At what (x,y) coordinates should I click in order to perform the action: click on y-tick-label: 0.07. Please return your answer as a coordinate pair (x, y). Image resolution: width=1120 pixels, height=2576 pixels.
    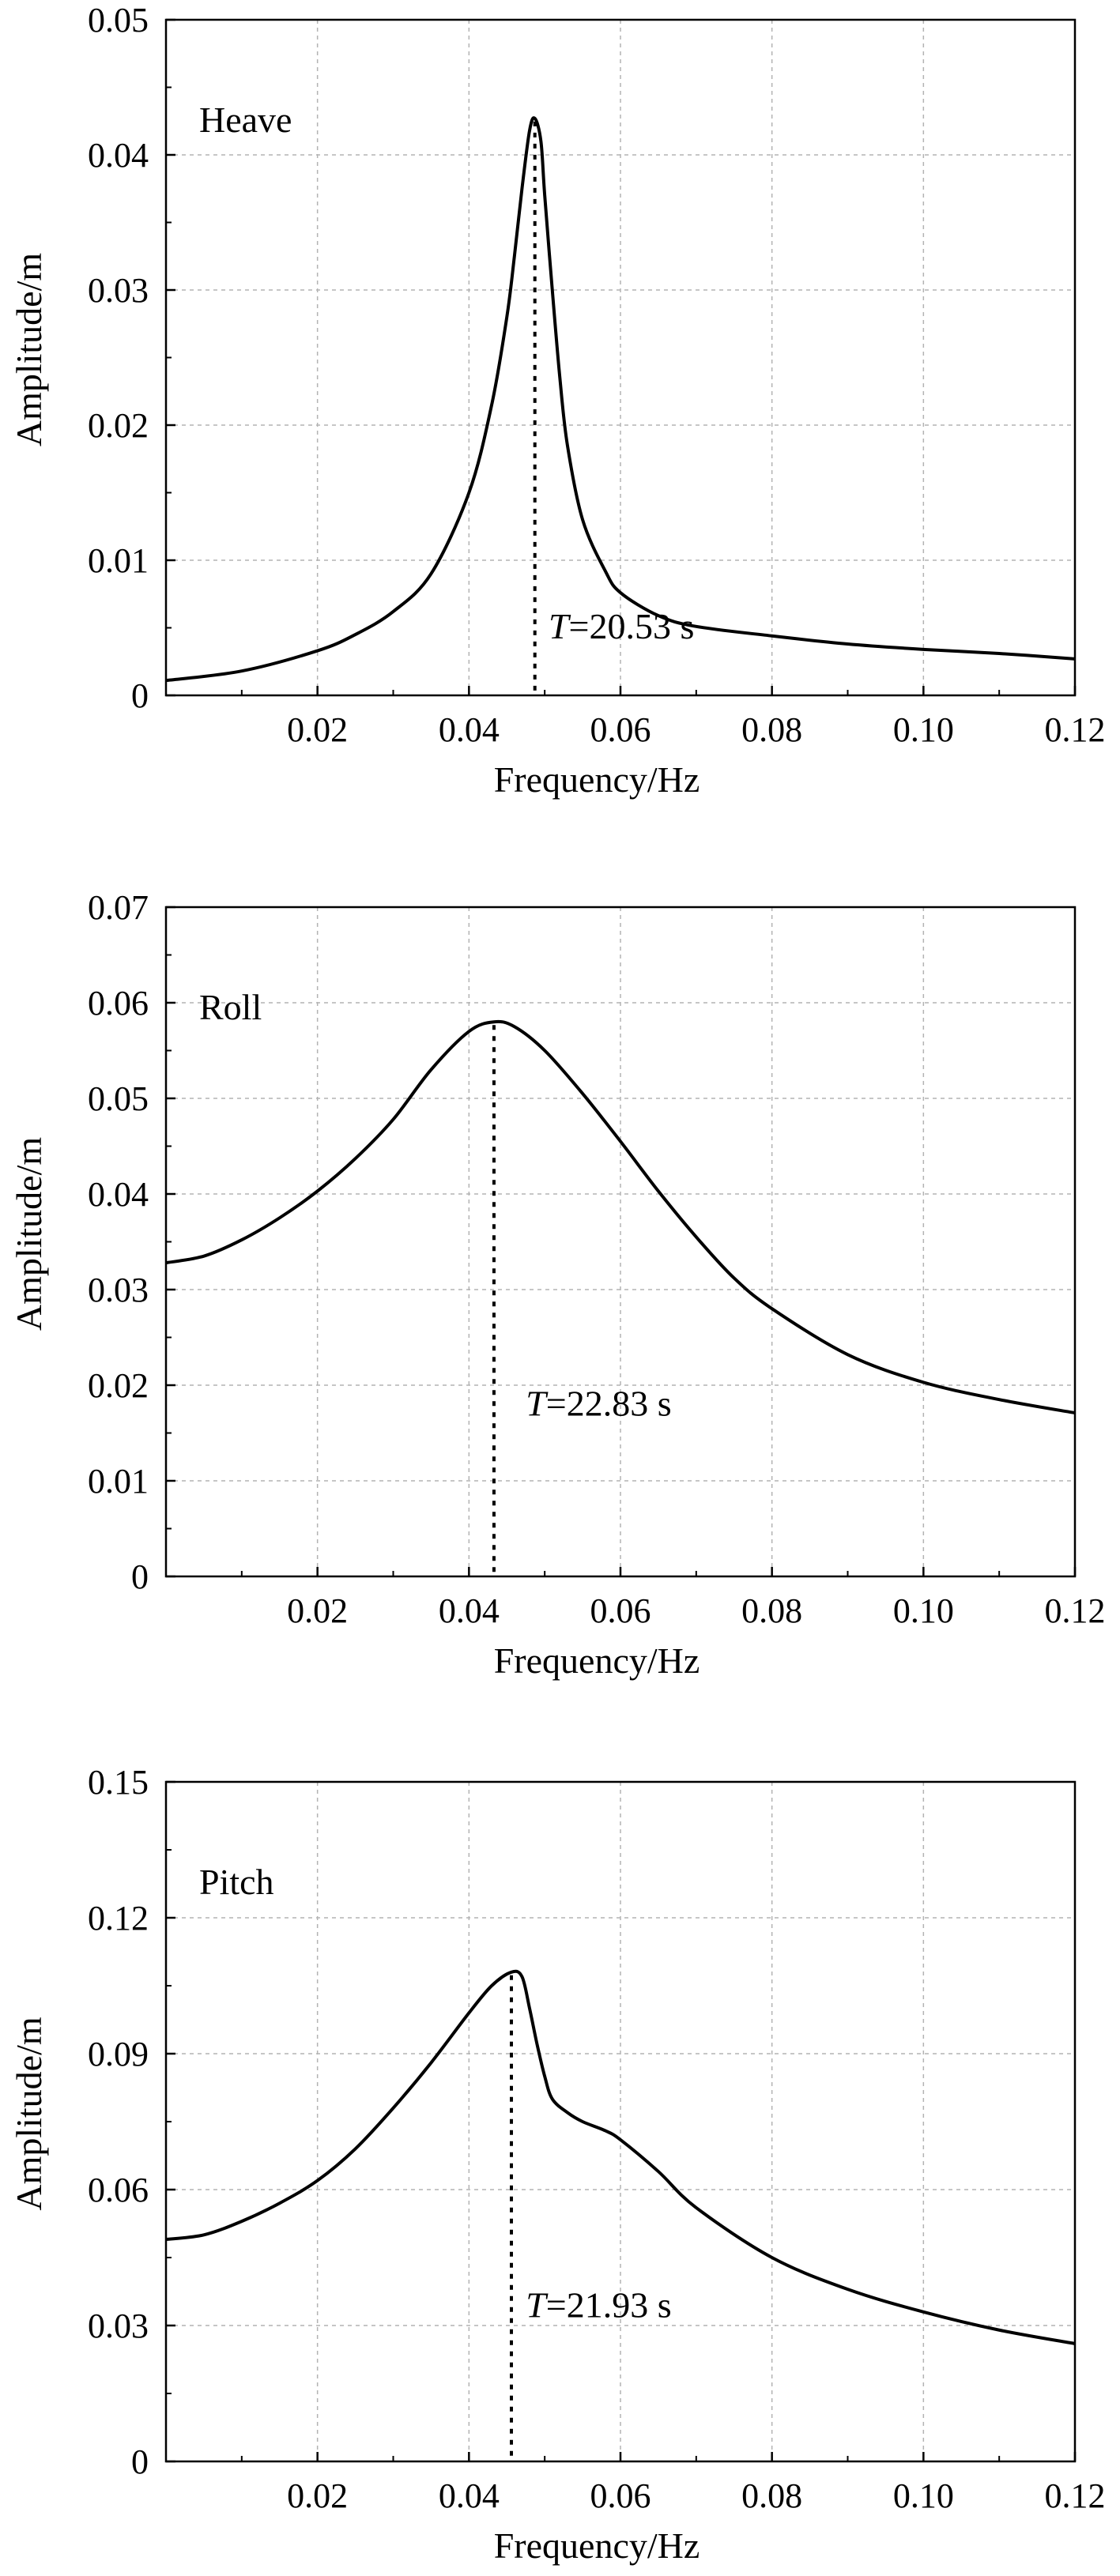
    Looking at the image, I should click on (119, 907).